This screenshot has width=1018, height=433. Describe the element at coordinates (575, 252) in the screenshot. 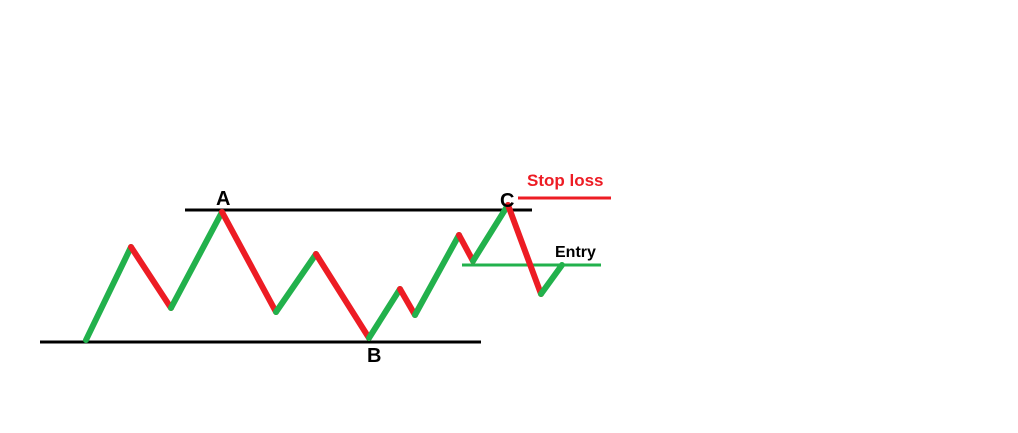

I see `entry-label: Entry` at that location.